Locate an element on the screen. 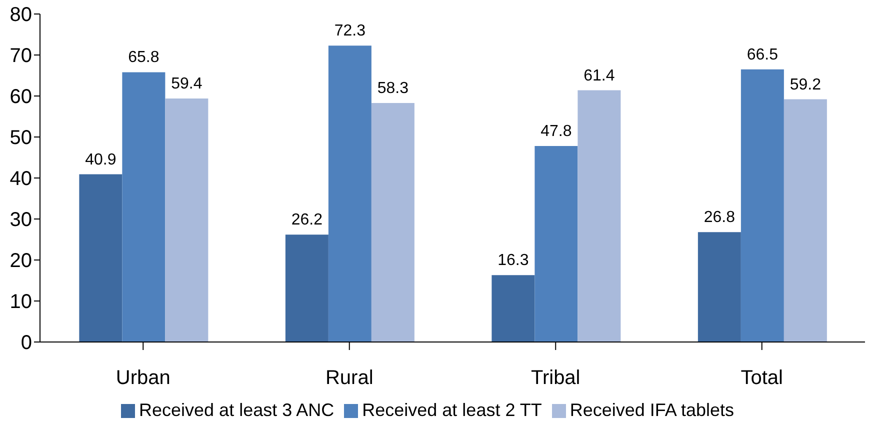  data-label: 72.3 is located at coordinates (350, 31).